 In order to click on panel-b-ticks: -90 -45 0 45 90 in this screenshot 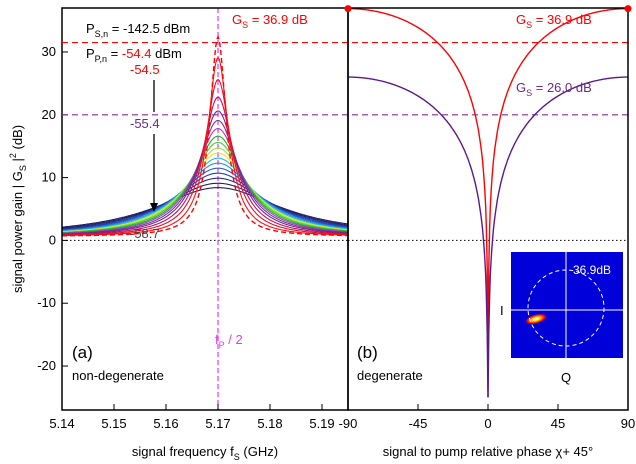, I will do `click(487, 417)`.